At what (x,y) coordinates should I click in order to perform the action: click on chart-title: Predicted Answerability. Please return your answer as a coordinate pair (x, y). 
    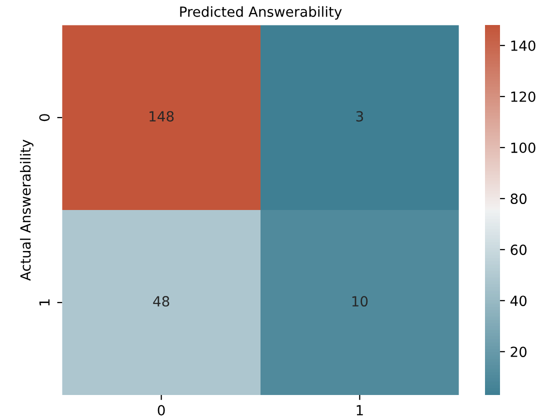
    Looking at the image, I should click on (261, 13).